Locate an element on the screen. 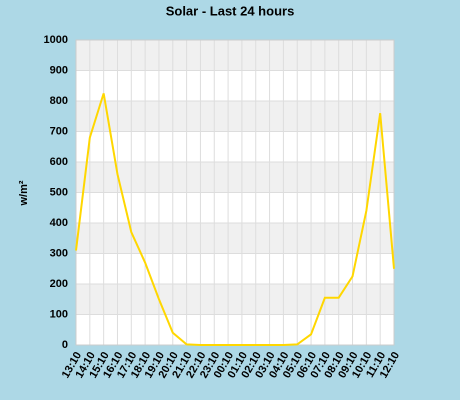 Image resolution: width=460 pixels, height=400 pixels. y-axis-label: w/m² is located at coordinates (24, 193).